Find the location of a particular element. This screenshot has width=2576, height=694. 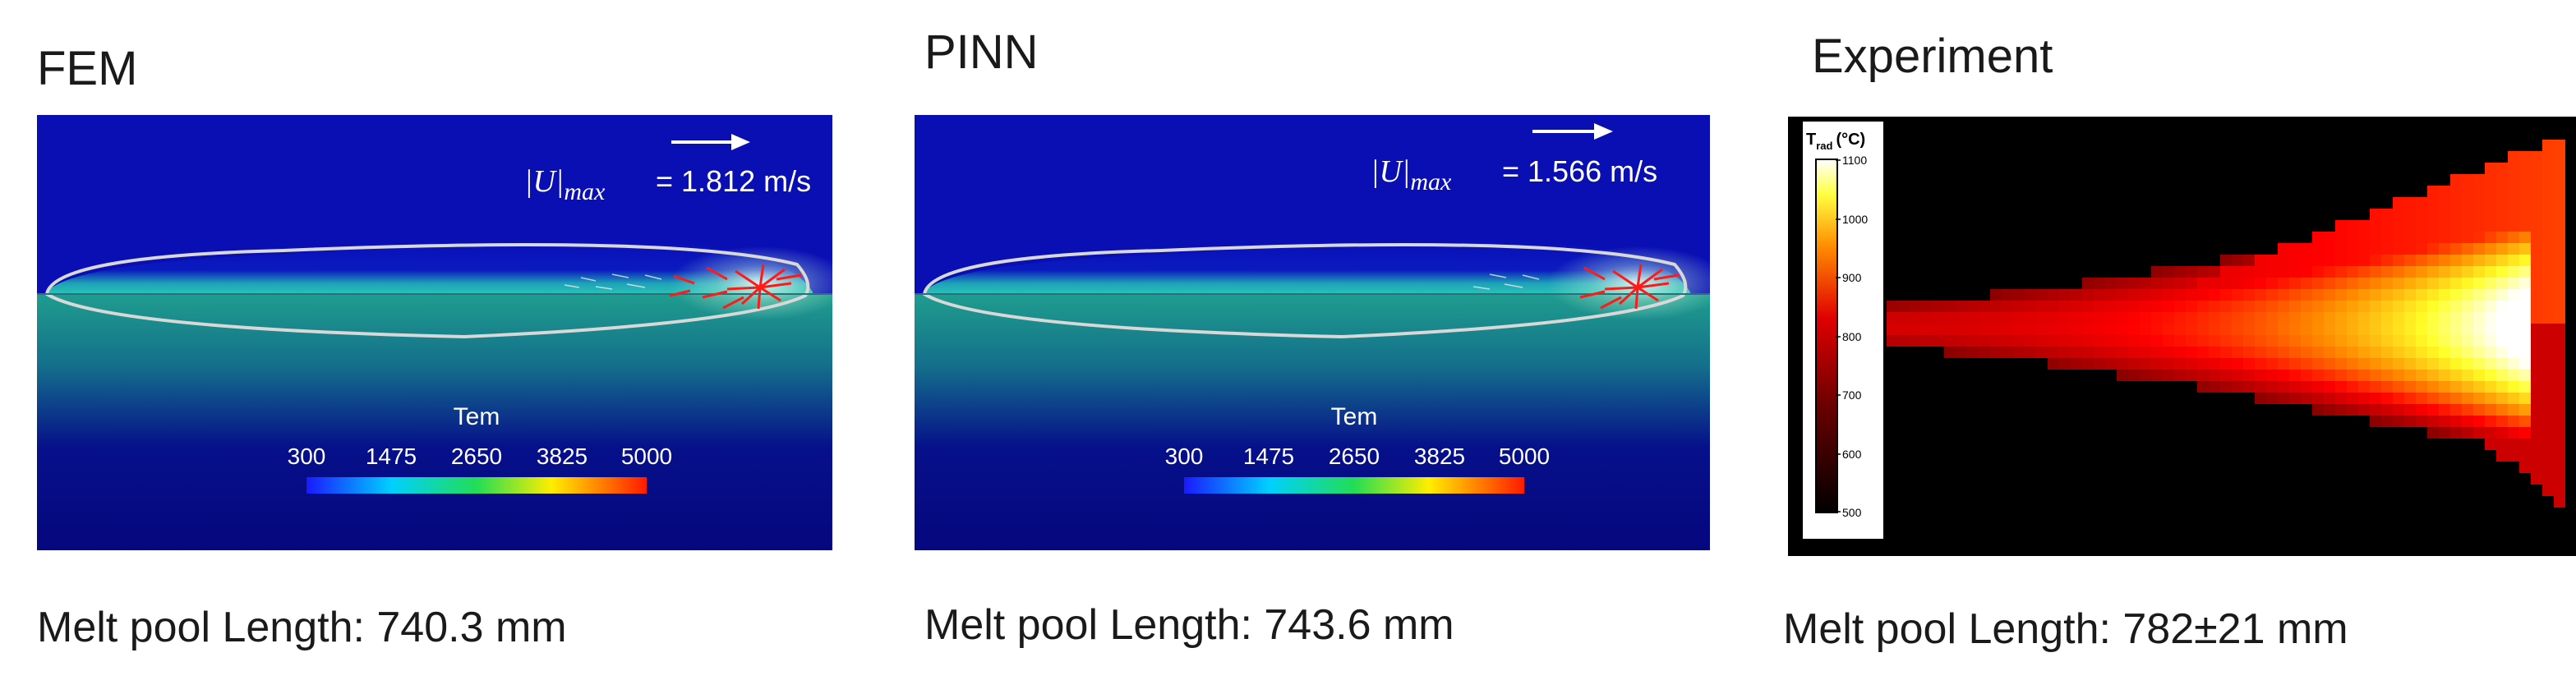

pinn-velocity-label: = 1.566 m/s is located at coordinates (1579, 171).